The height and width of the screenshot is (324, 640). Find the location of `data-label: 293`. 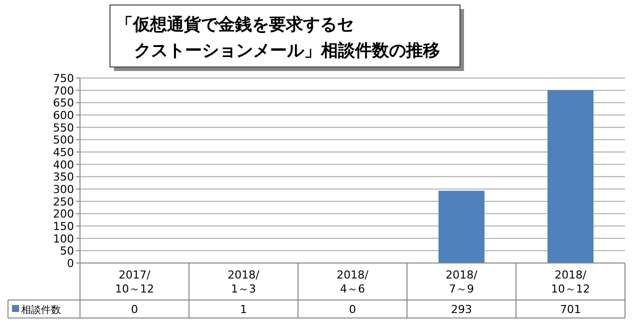

data-label: 293 is located at coordinates (461, 309).